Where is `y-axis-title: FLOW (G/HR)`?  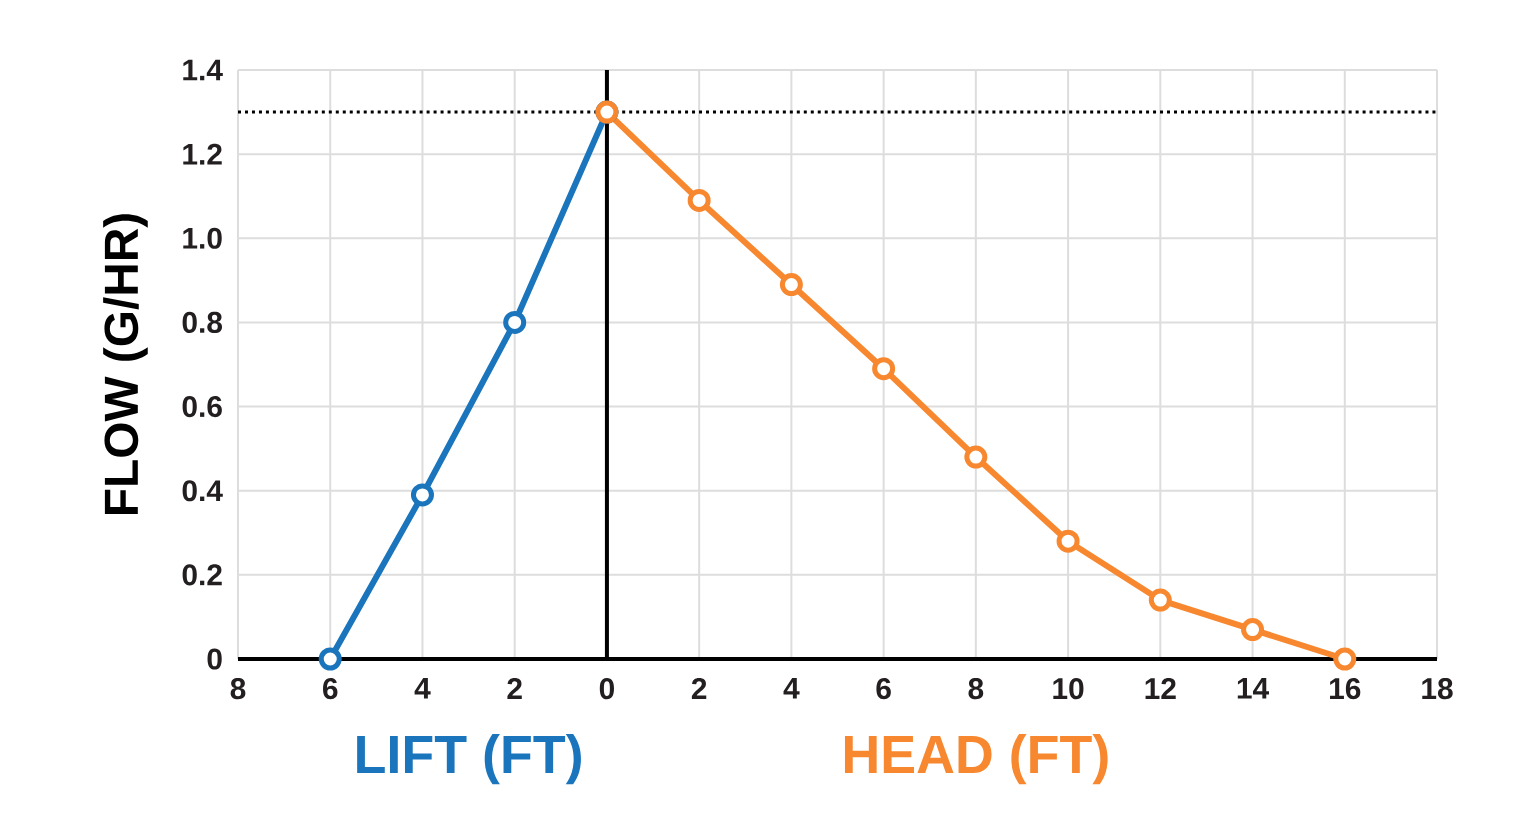 y-axis-title: FLOW (G/HR) is located at coordinates (125, 364).